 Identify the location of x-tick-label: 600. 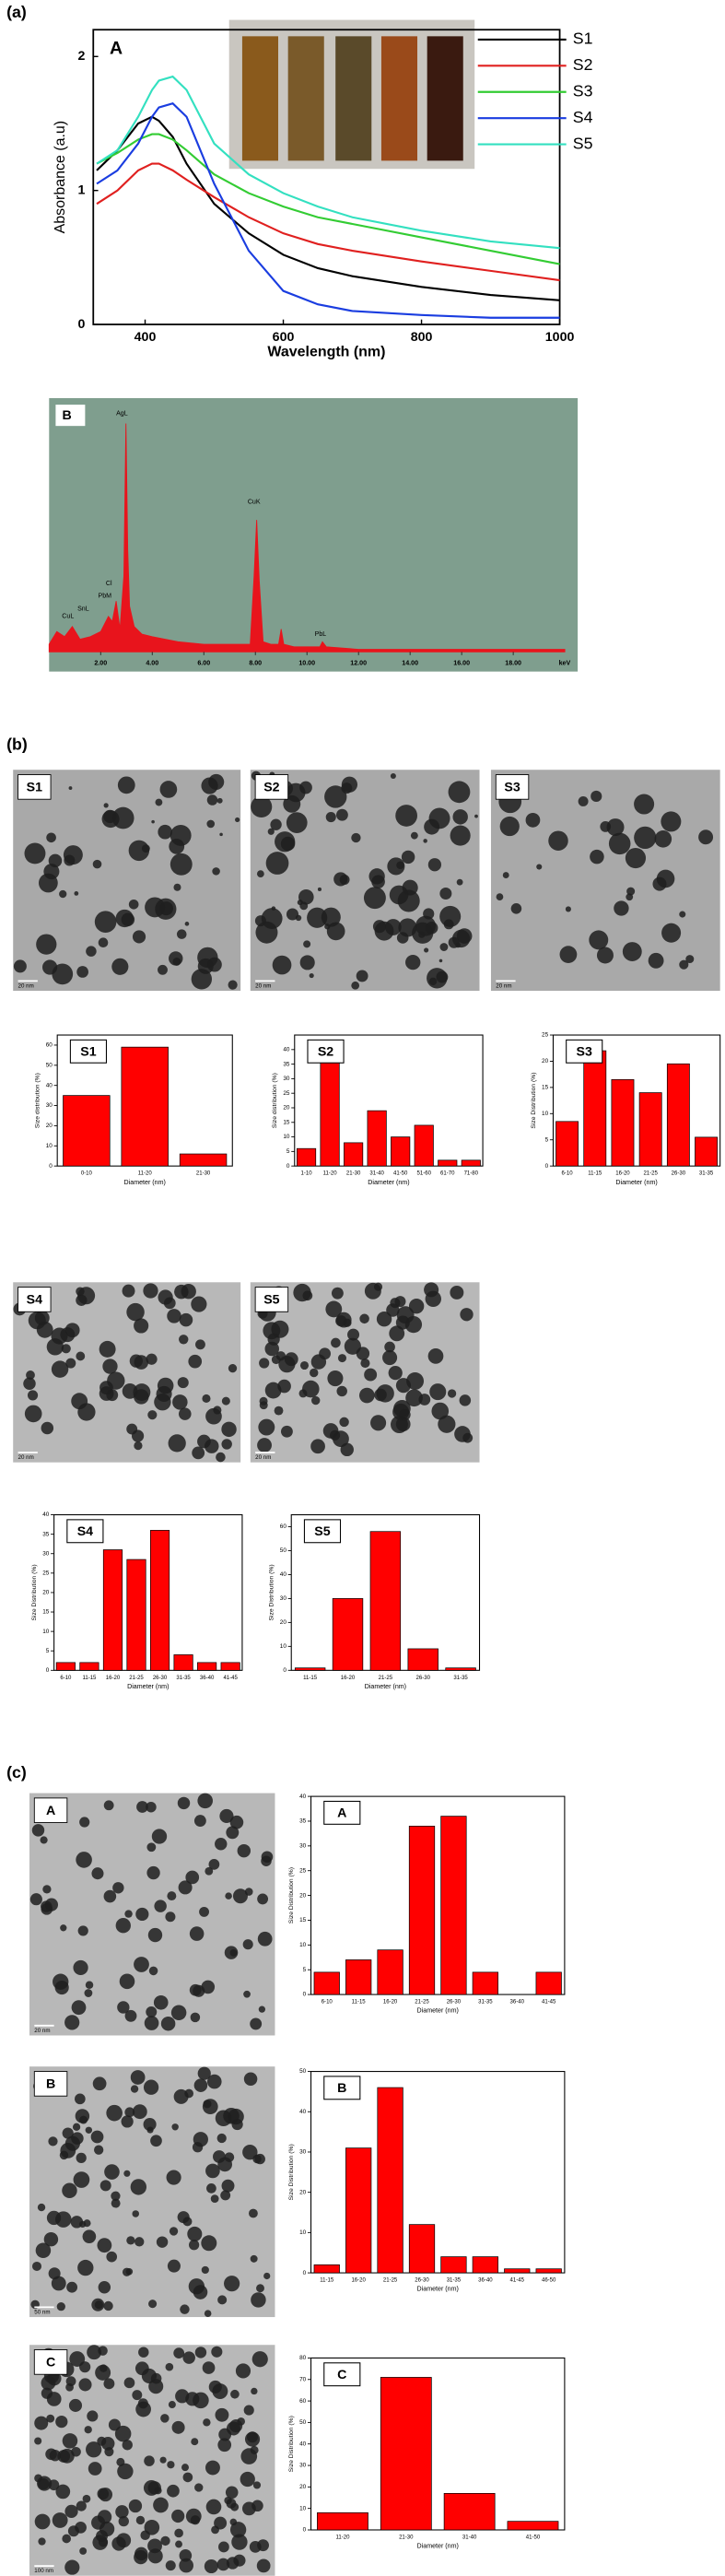
(284, 337).